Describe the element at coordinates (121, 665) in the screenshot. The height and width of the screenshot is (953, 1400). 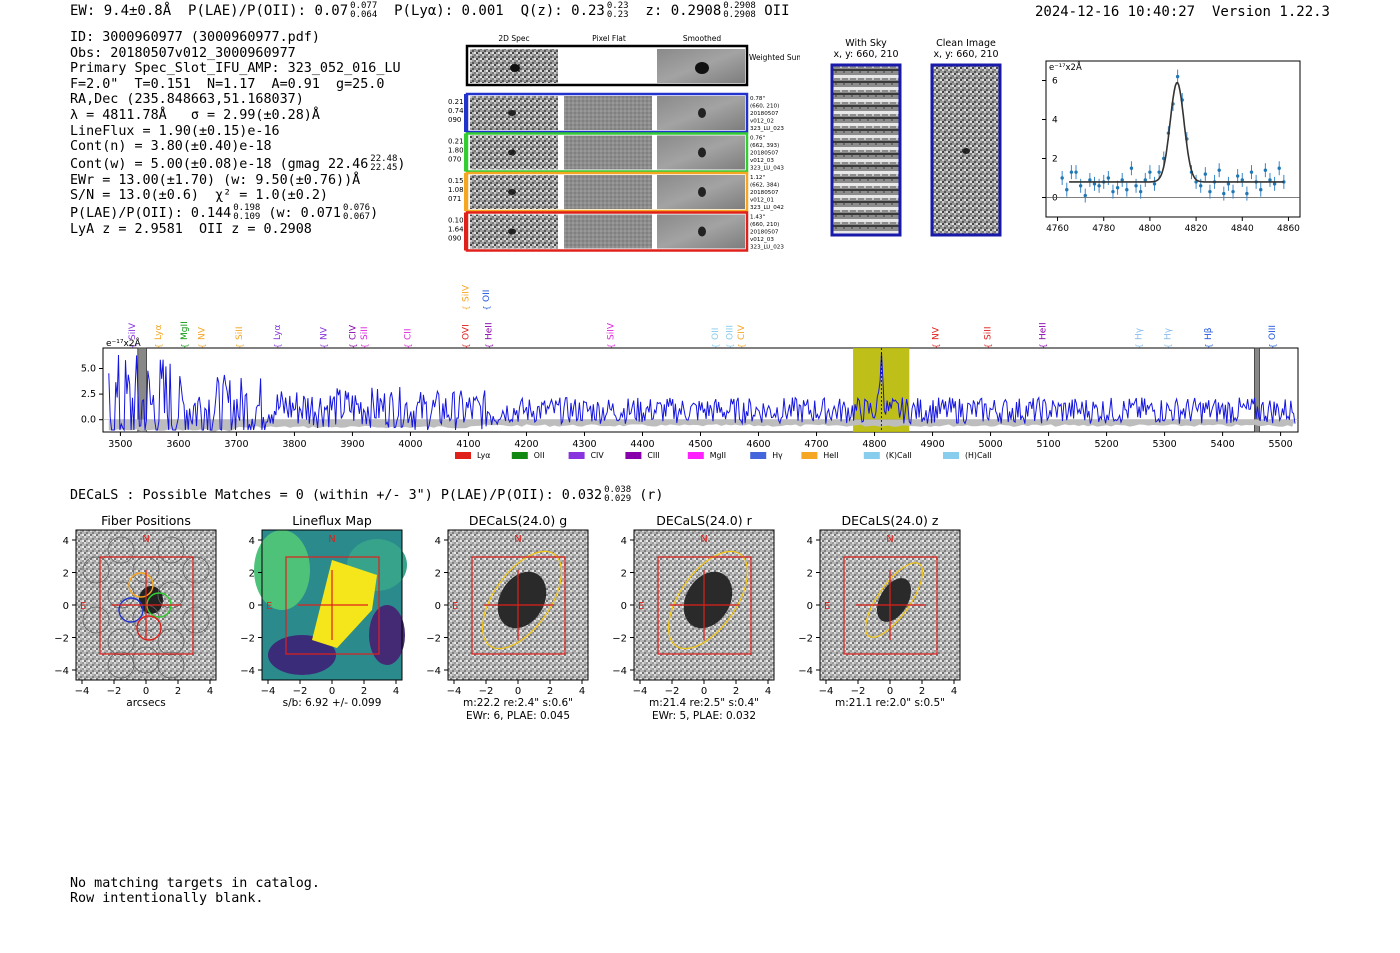
I see `fiber-circle` at that location.